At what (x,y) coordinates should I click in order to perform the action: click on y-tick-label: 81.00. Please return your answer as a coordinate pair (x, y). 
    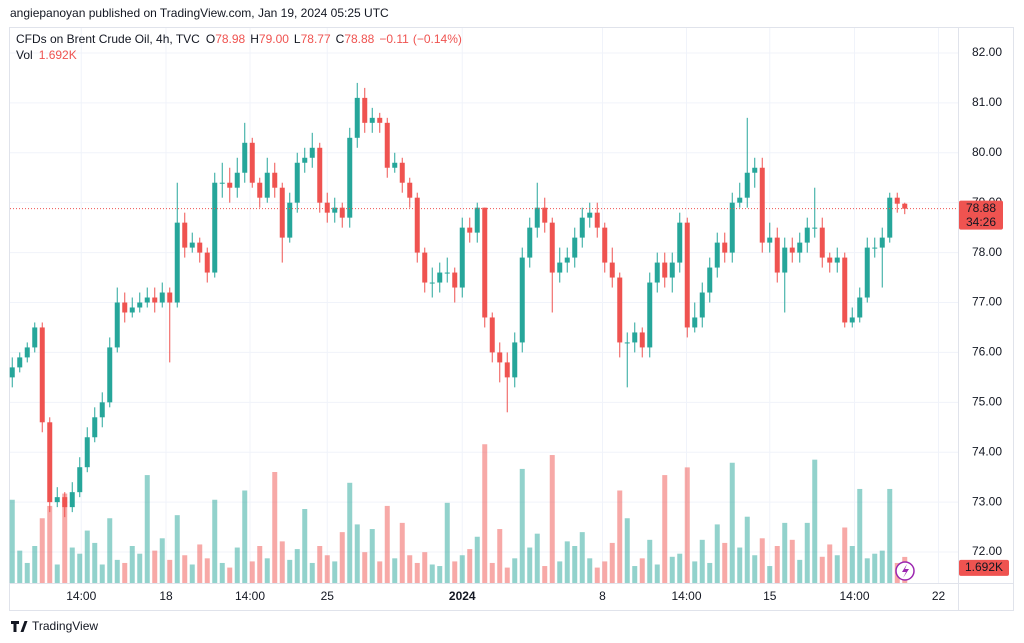
    Looking at the image, I should click on (987, 102).